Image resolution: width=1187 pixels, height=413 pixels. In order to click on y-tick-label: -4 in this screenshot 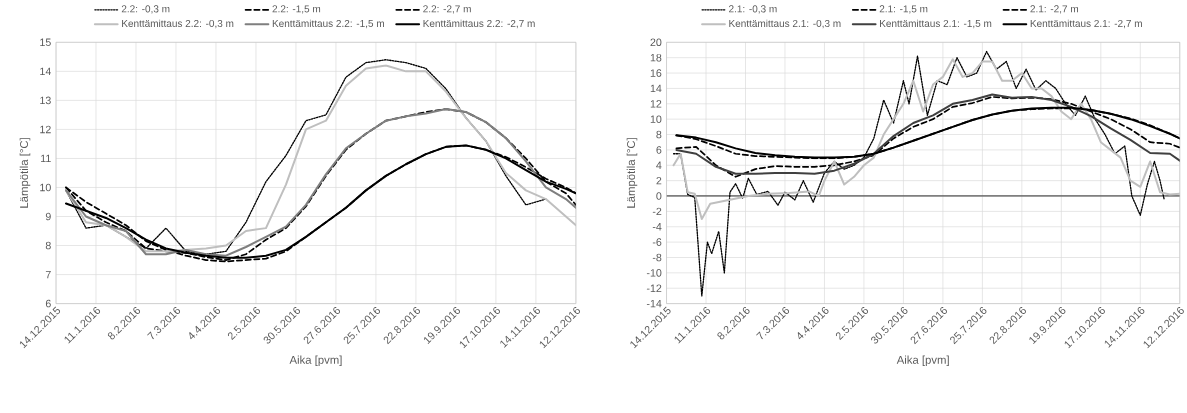, I will do `click(657, 227)`.